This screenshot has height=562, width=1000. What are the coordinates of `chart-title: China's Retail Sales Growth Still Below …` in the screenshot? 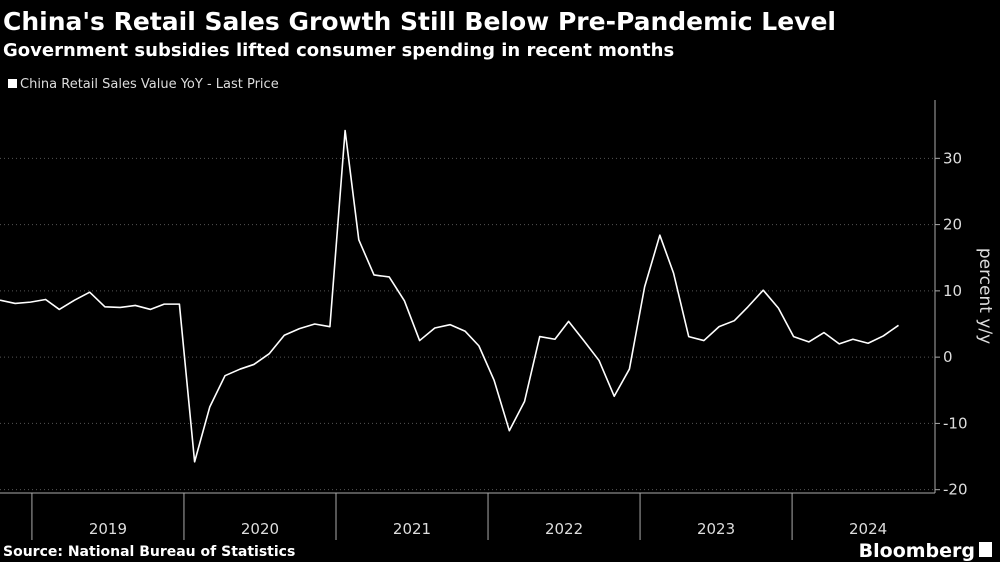 It's located at (419, 21).